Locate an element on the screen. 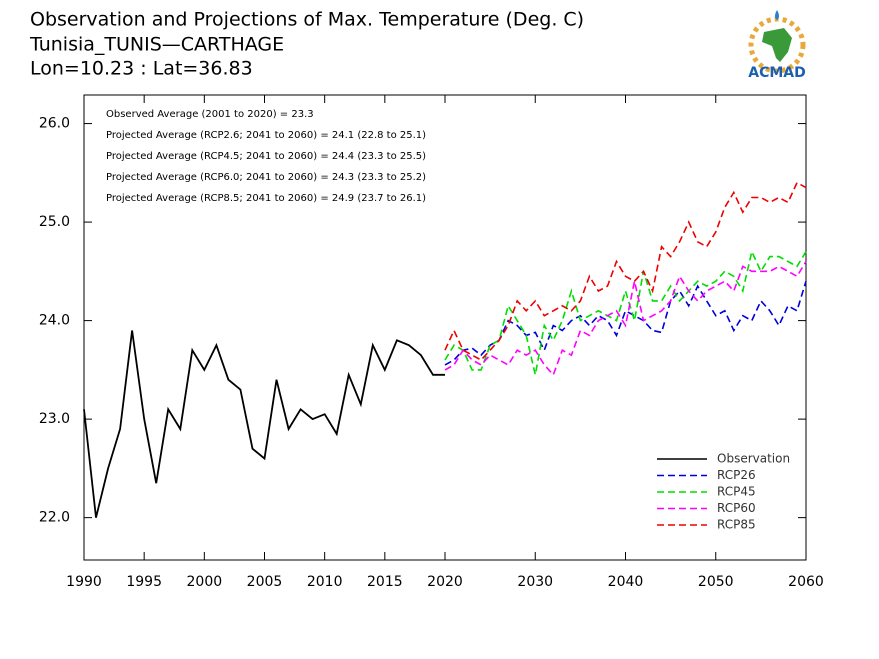 The height and width of the screenshot is (659, 879). legend-label: RCP26 is located at coordinates (736, 475).